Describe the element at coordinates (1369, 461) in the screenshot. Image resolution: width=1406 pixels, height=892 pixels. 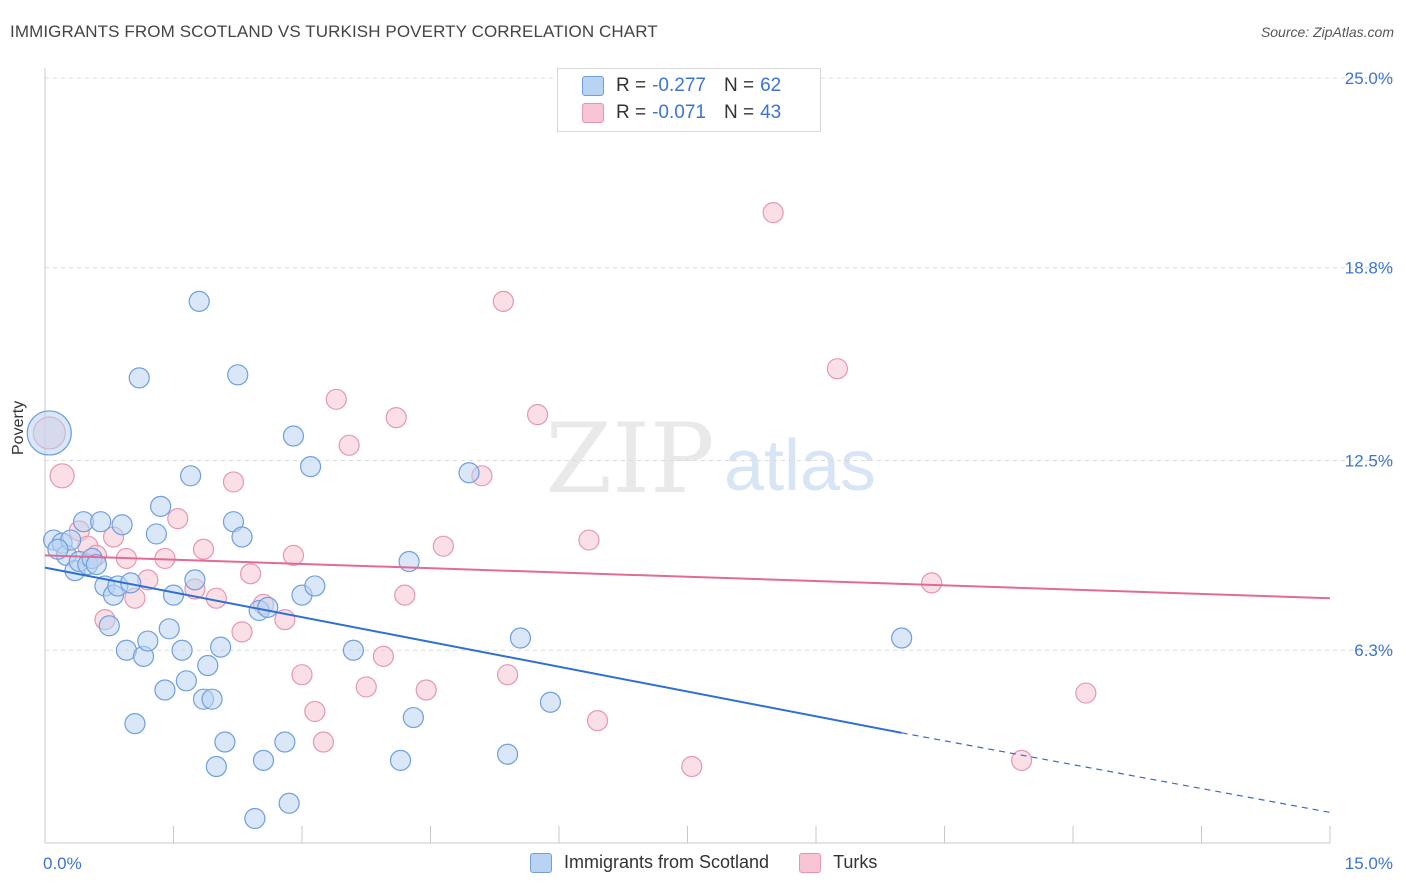
I see `y-tick-label-1: 12.5%` at that location.